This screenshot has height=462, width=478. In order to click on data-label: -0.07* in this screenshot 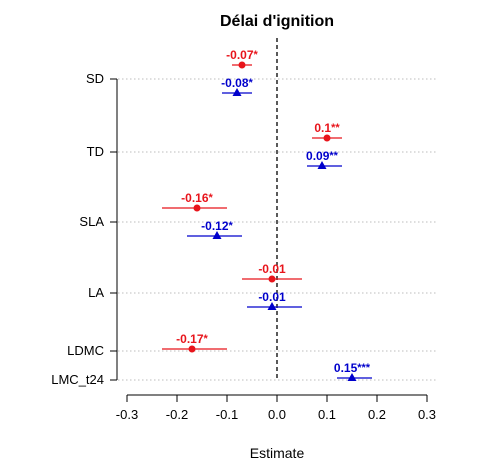, I will do `click(242, 55)`.